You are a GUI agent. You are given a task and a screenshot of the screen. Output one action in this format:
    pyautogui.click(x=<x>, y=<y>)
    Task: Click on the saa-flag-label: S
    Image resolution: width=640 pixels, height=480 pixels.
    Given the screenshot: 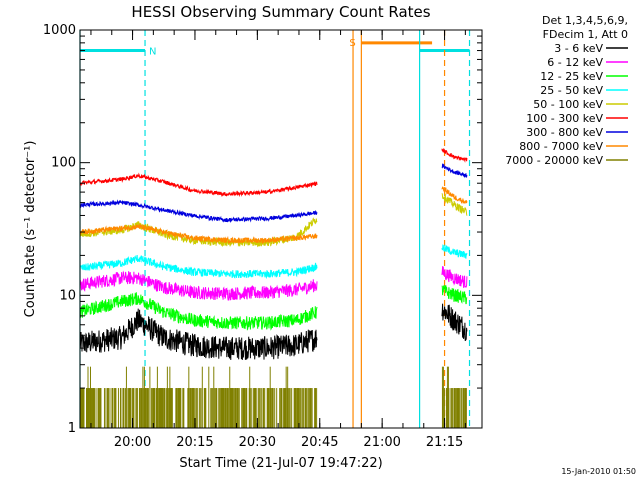 What is the action you would take?
    pyautogui.click(x=352, y=43)
    